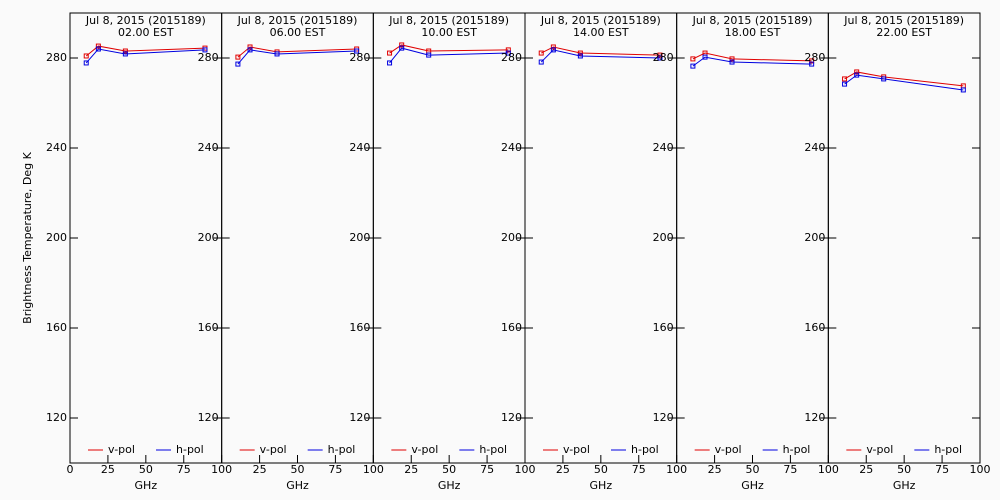 Image resolution: width=1000 pixels, height=500 pixels. What do you see at coordinates (146, 32) in the screenshot?
I see `panel-subtitle: 02.00 EST` at bounding box center [146, 32].